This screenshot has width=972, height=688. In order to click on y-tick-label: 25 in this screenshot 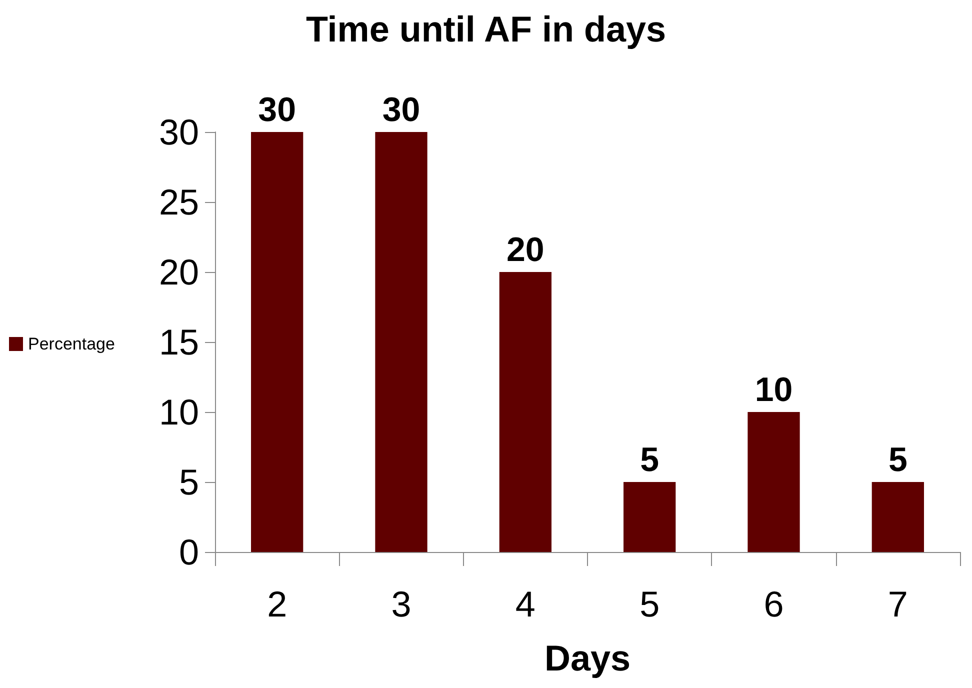, I will do `click(178, 202)`.